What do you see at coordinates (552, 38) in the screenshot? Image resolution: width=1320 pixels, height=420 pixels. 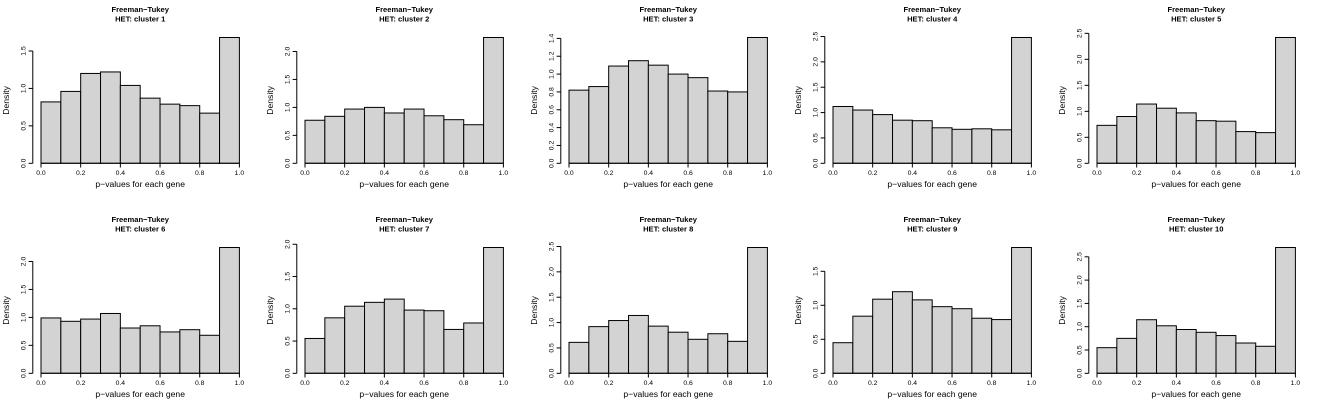 I see `y-tick-label: 1.4` at bounding box center [552, 38].